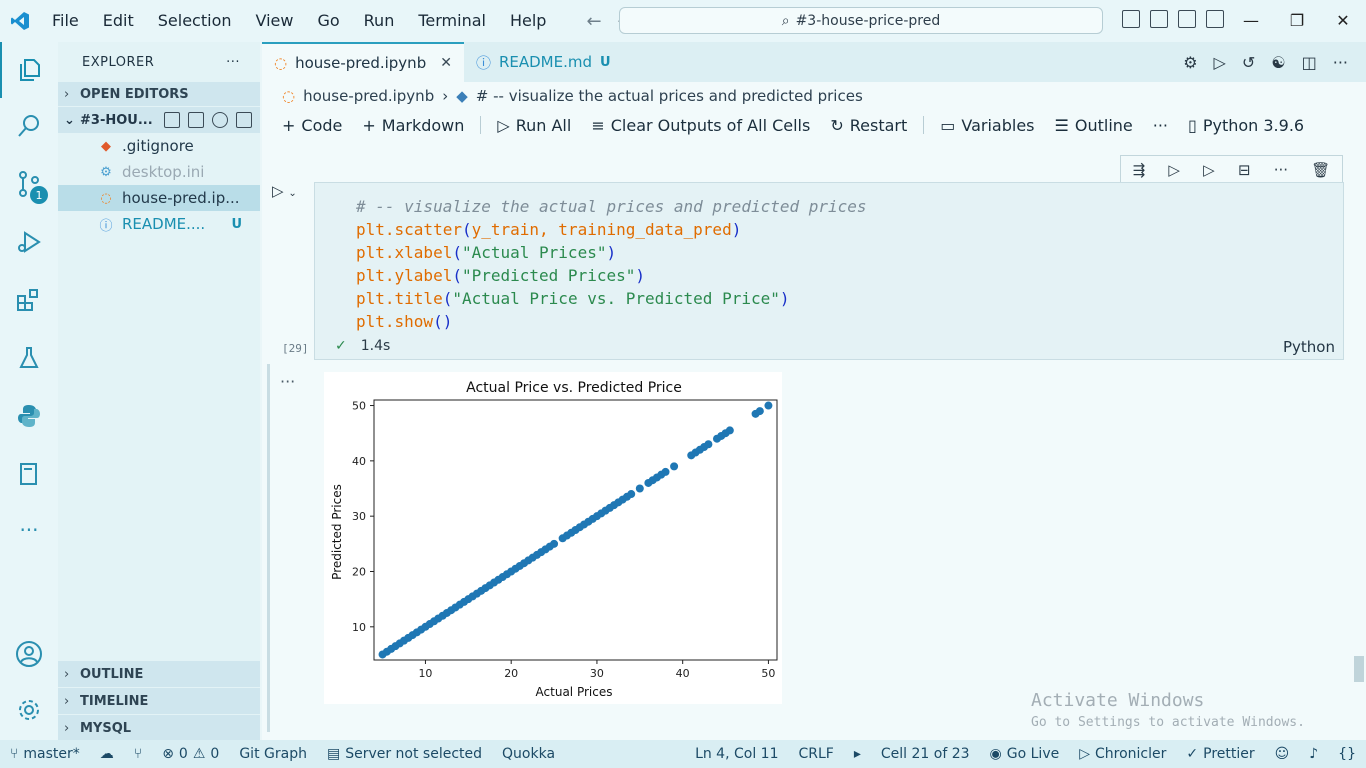 The width and height of the screenshot is (1366, 768). I want to click on output-more-icon: ···, so click(288, 381).